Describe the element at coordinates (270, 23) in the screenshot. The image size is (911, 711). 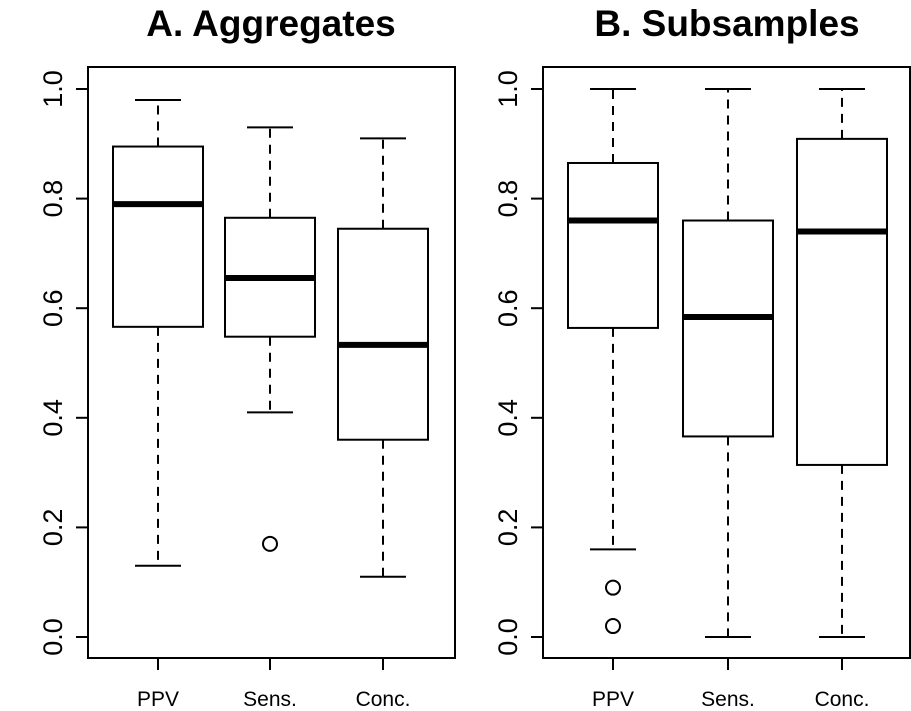
I see `panel-title: A. Aggregates` at that location.